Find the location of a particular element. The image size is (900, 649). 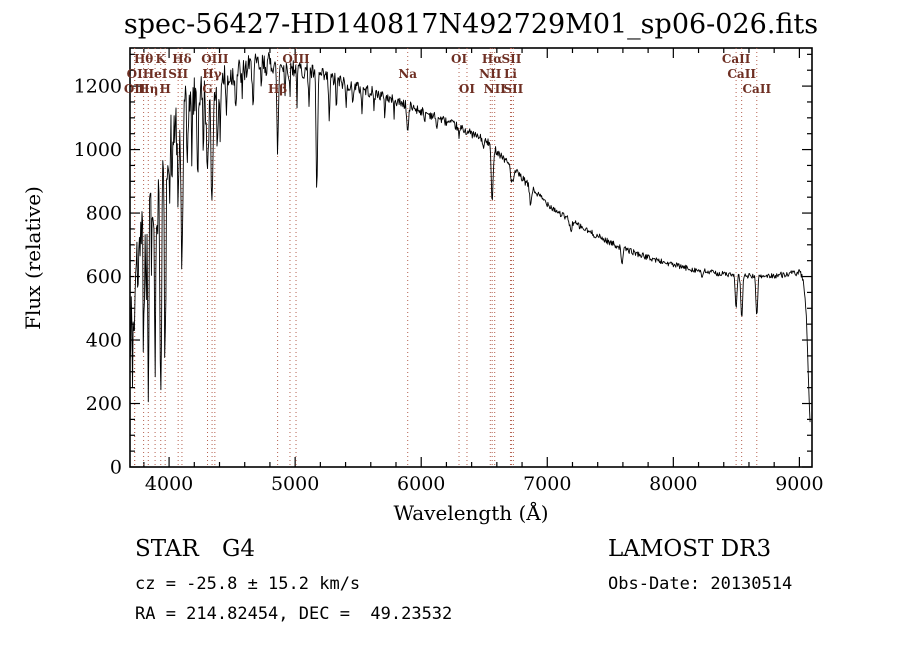

spectral-line-label: Hδ is located at coordinates (181, 59).